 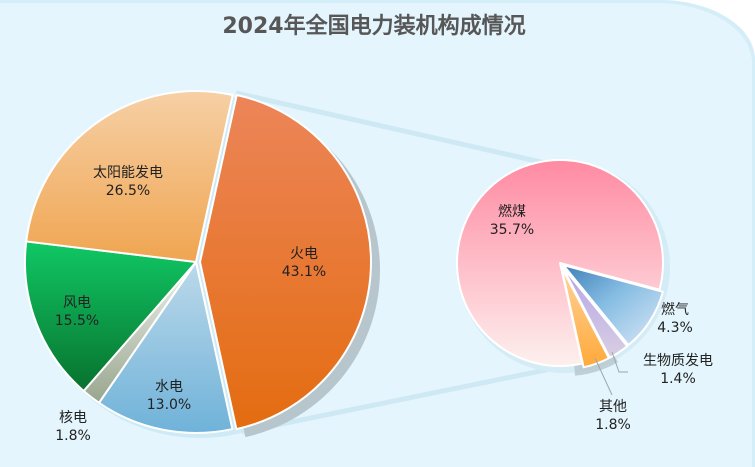 I want to click on label-wind-value: 15.5%, so click(x=77, y=321).